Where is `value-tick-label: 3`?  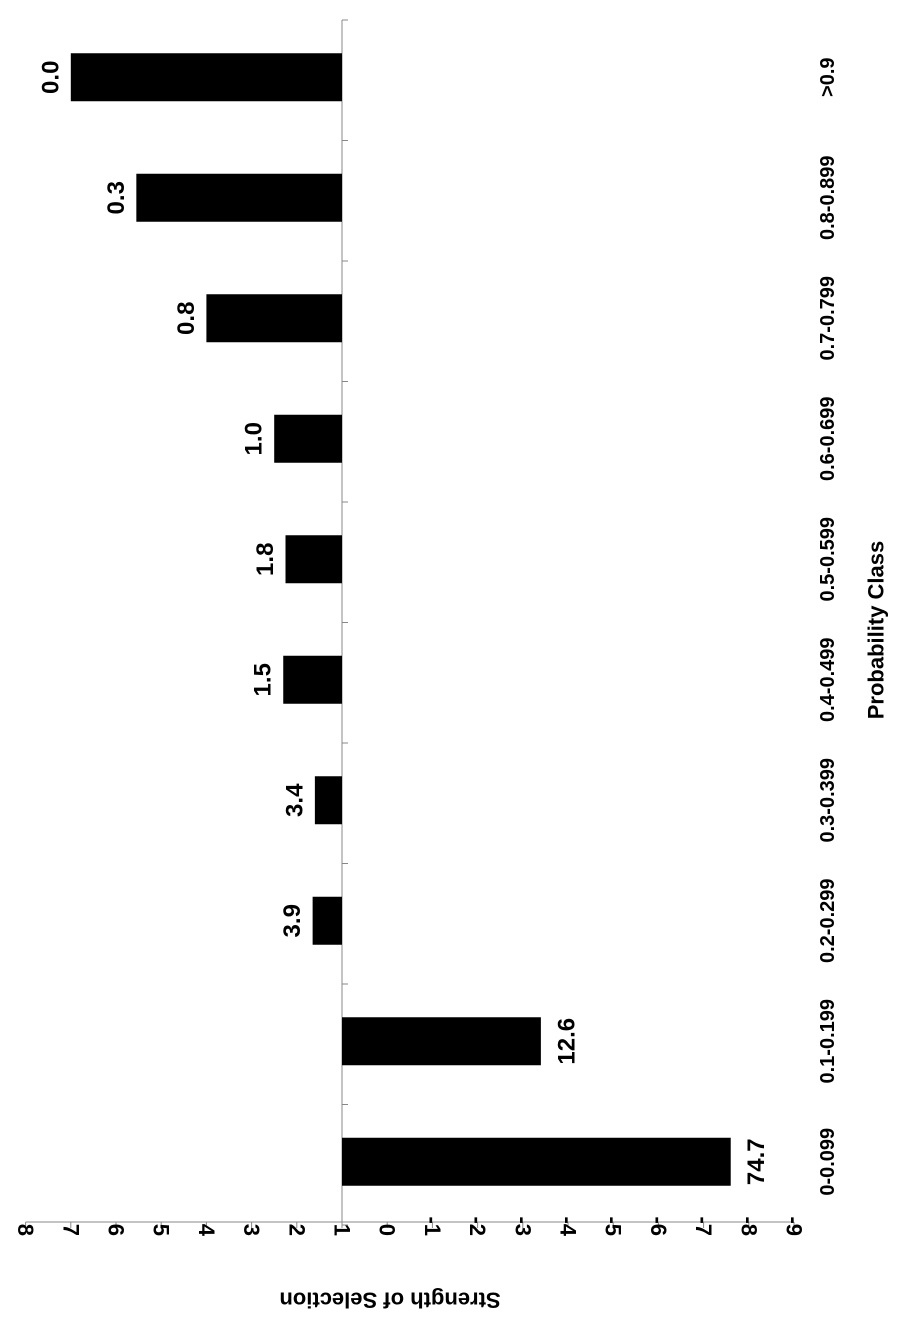
value-tick-label: 3 is located at coordinates (251, 1230).